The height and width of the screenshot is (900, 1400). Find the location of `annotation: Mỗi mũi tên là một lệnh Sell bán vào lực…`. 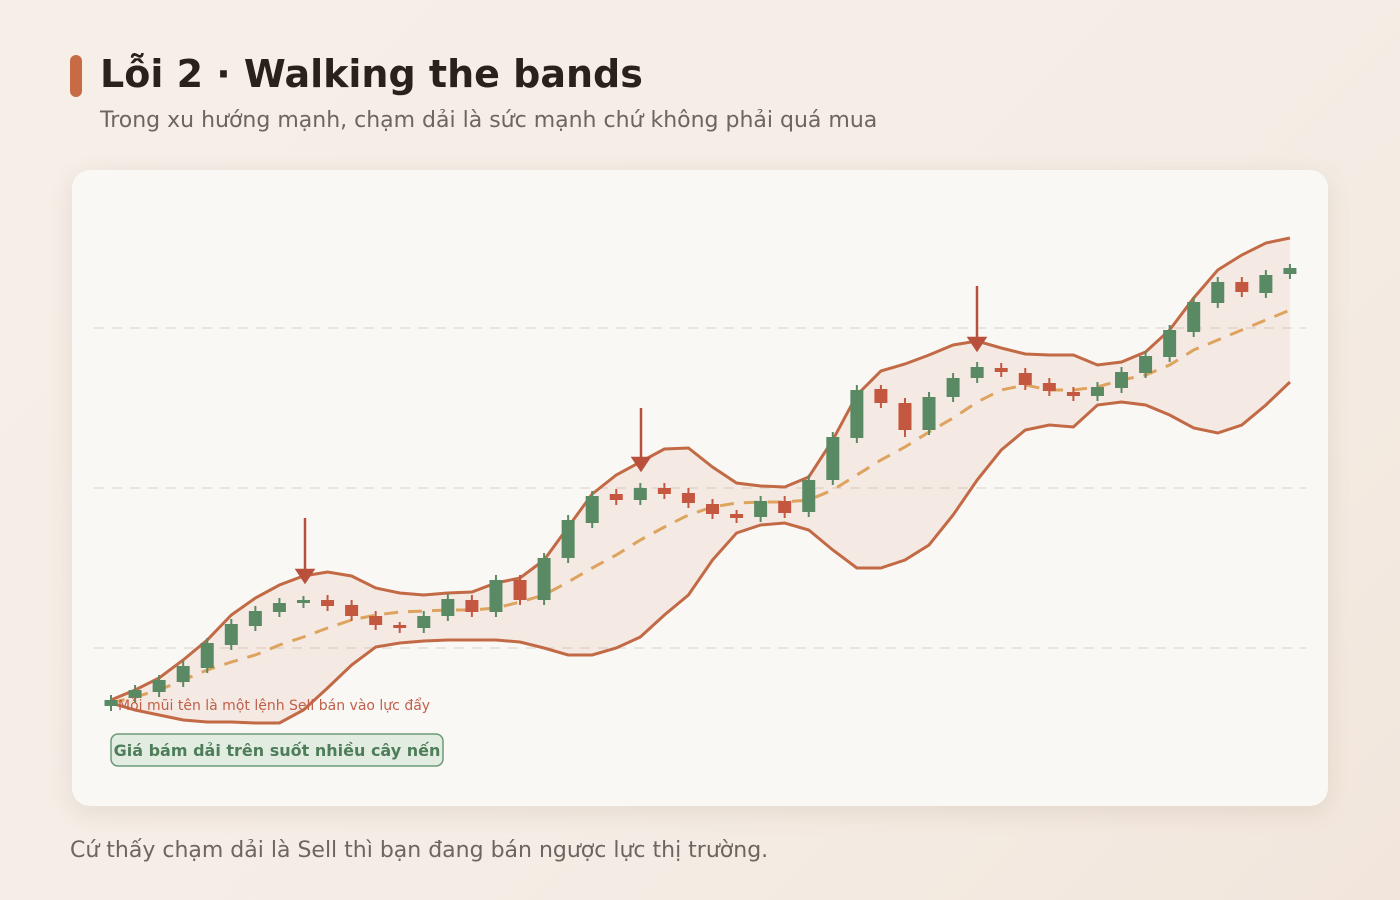

annotation: Mỗi mũi tên là một lệnh Sell bán vào lực… is located at coordinates (274, 705).